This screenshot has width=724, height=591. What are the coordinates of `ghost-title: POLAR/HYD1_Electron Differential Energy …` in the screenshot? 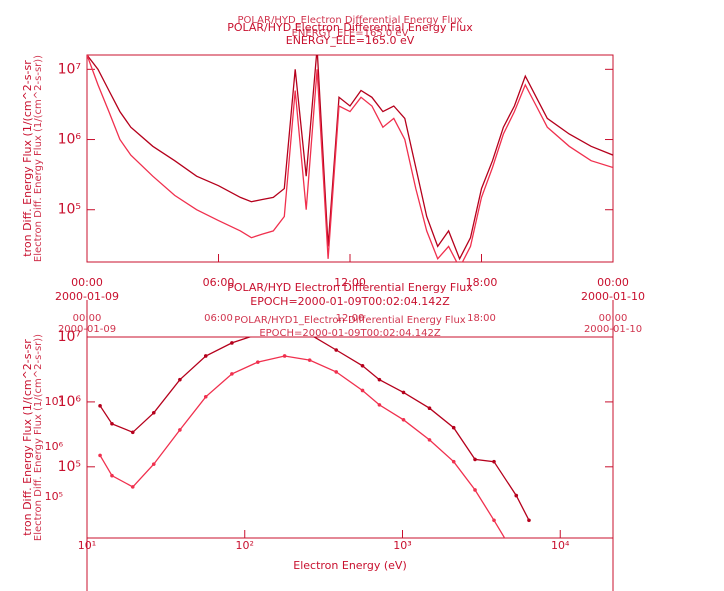 It's located at (349, 320).